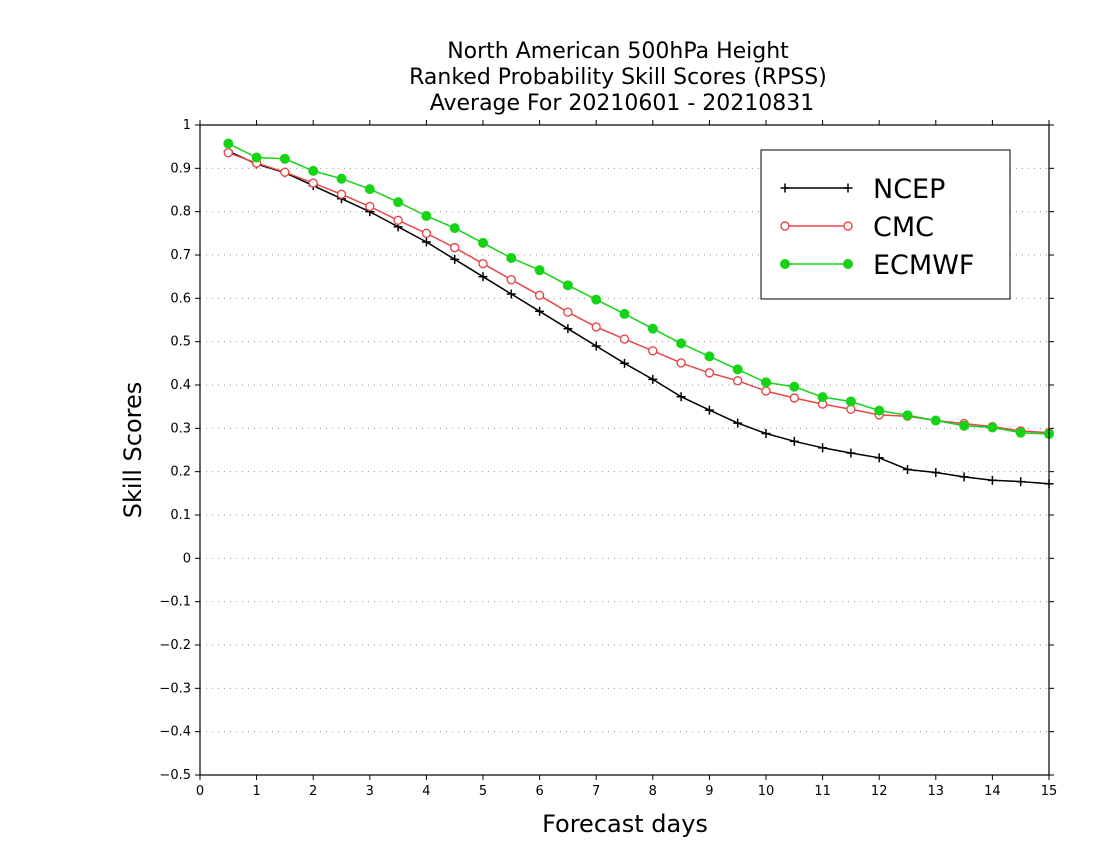 Image resolution: width=1100 pixels, height=850 pixels. I want to click on legend-box, so click(885, 224).